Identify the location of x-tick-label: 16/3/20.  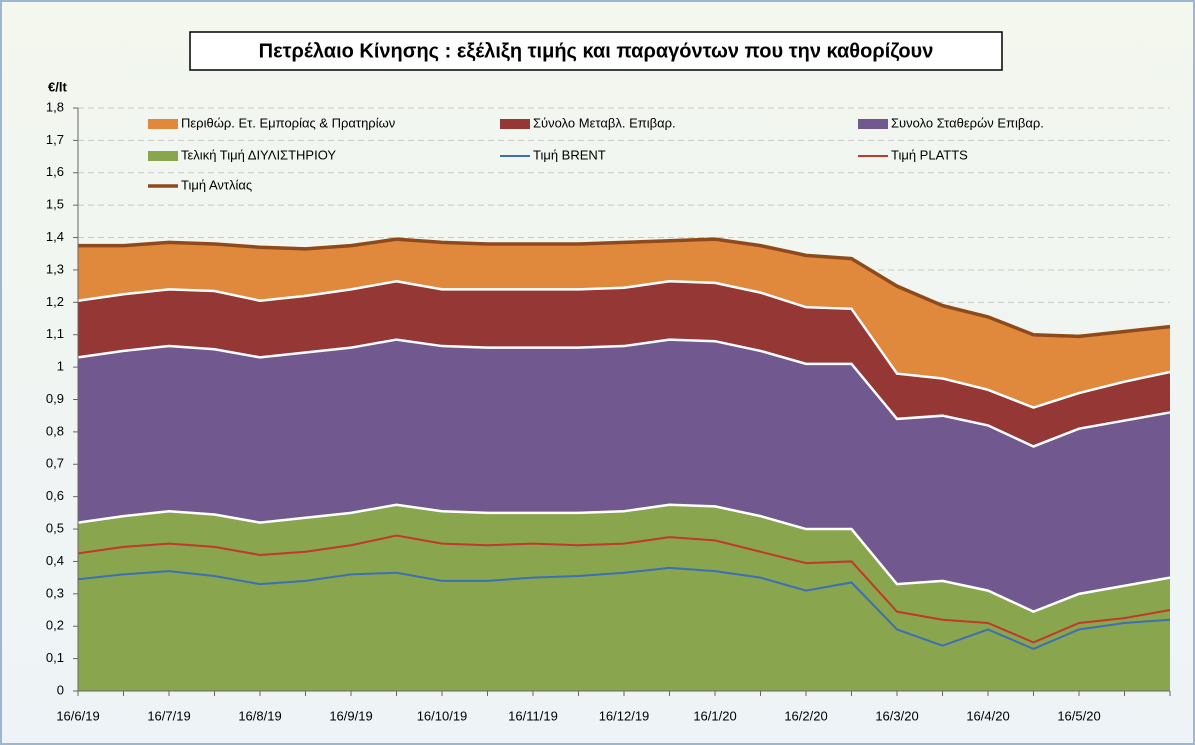
(896, 715).